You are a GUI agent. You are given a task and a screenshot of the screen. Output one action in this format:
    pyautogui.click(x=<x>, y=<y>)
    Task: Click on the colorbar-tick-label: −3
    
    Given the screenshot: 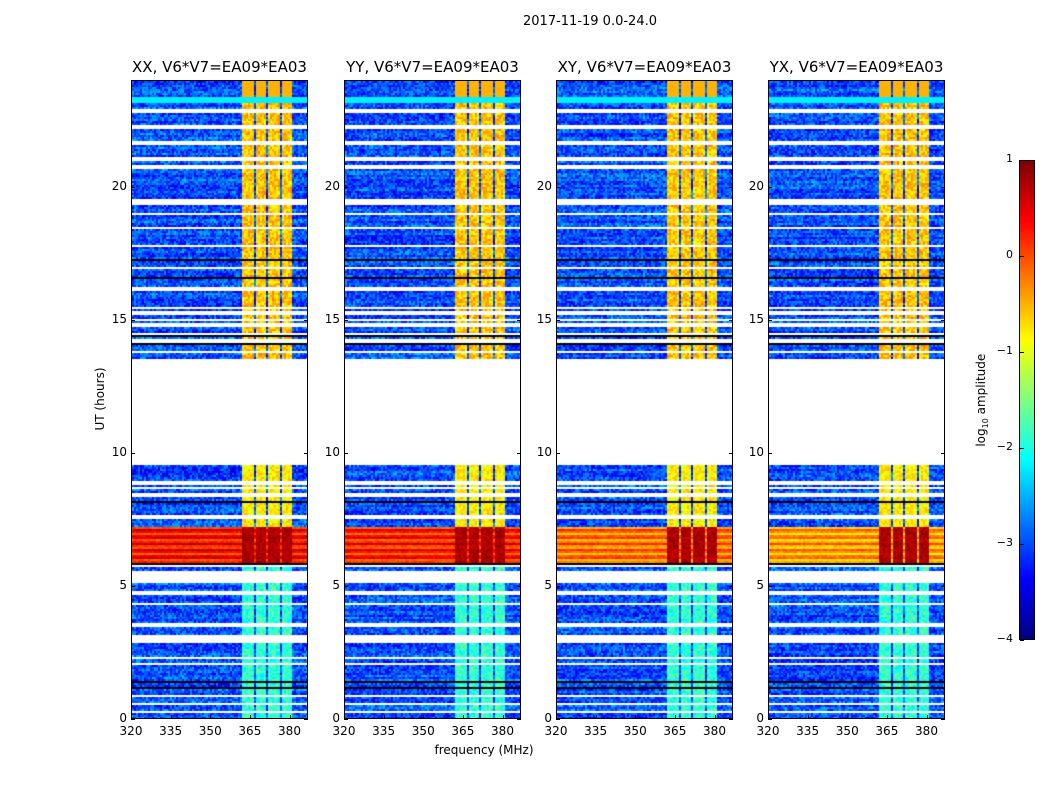 What is the action you would take?
    pyautogui.click(x=1004, y=542)
    